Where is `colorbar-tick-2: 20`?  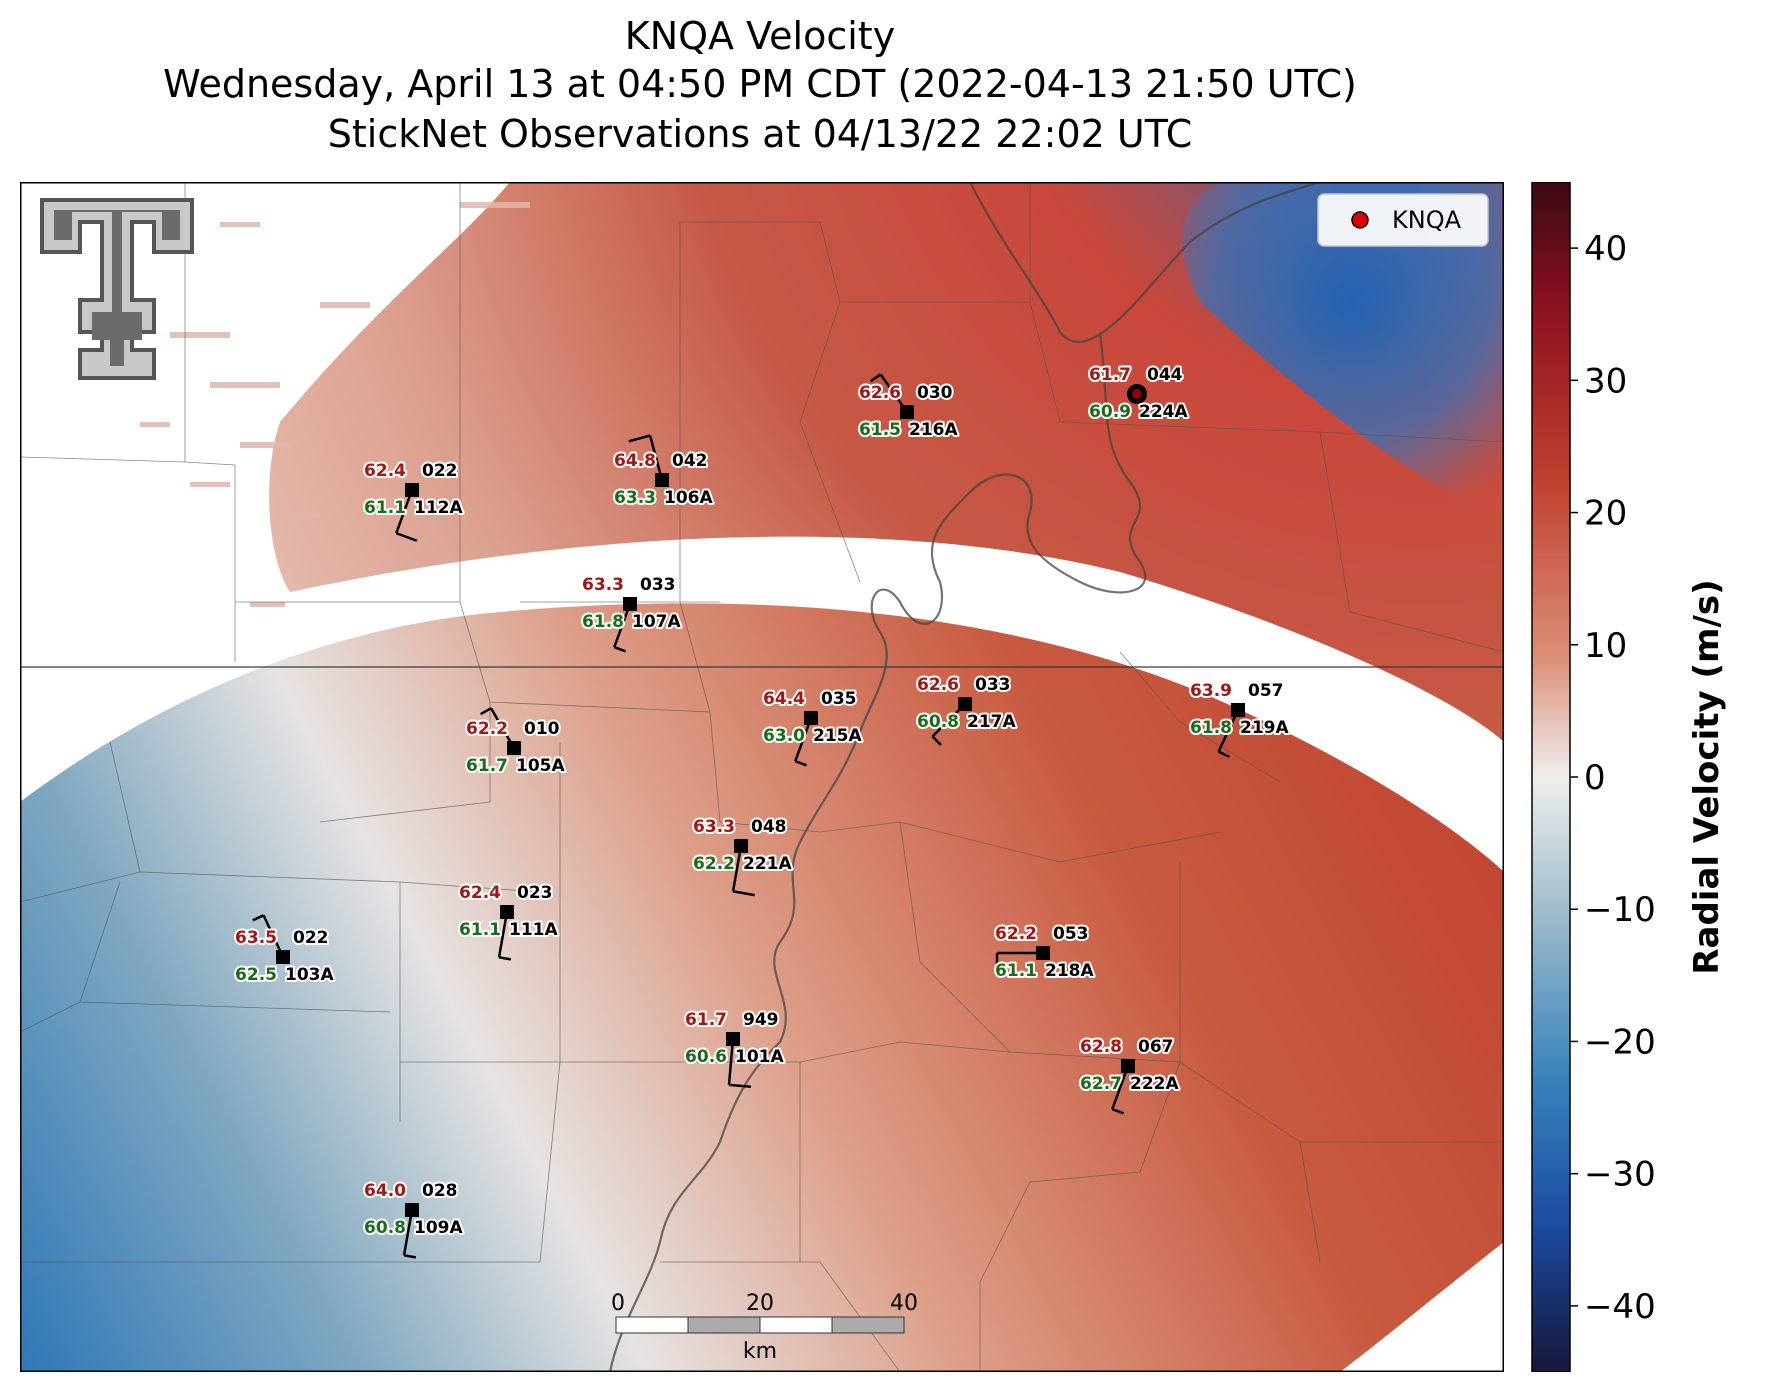
colorbar-tick-2: 20 is located at coordinates (1605, 514).